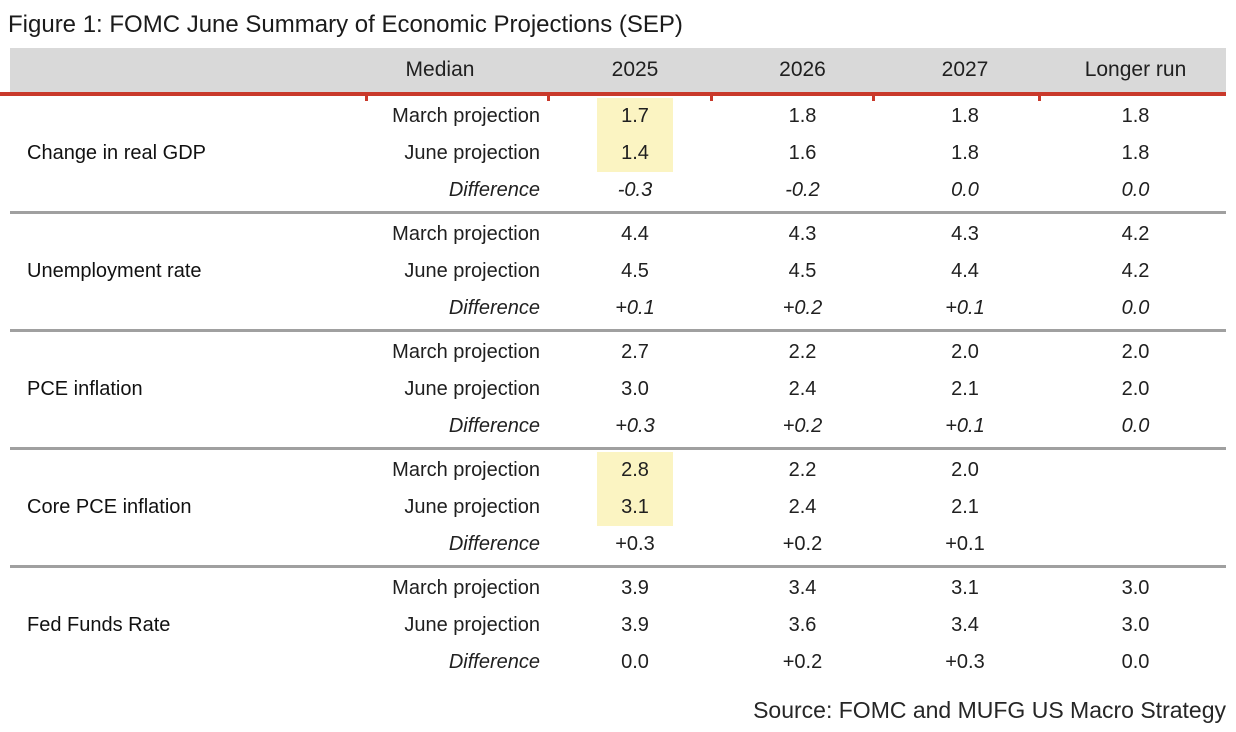 Image resolution: width=1236 pixels, height=732 pixels. Describe the element at coordinates (802, 625) in the screenshot. I see `value-cell: 3.6` at that location.